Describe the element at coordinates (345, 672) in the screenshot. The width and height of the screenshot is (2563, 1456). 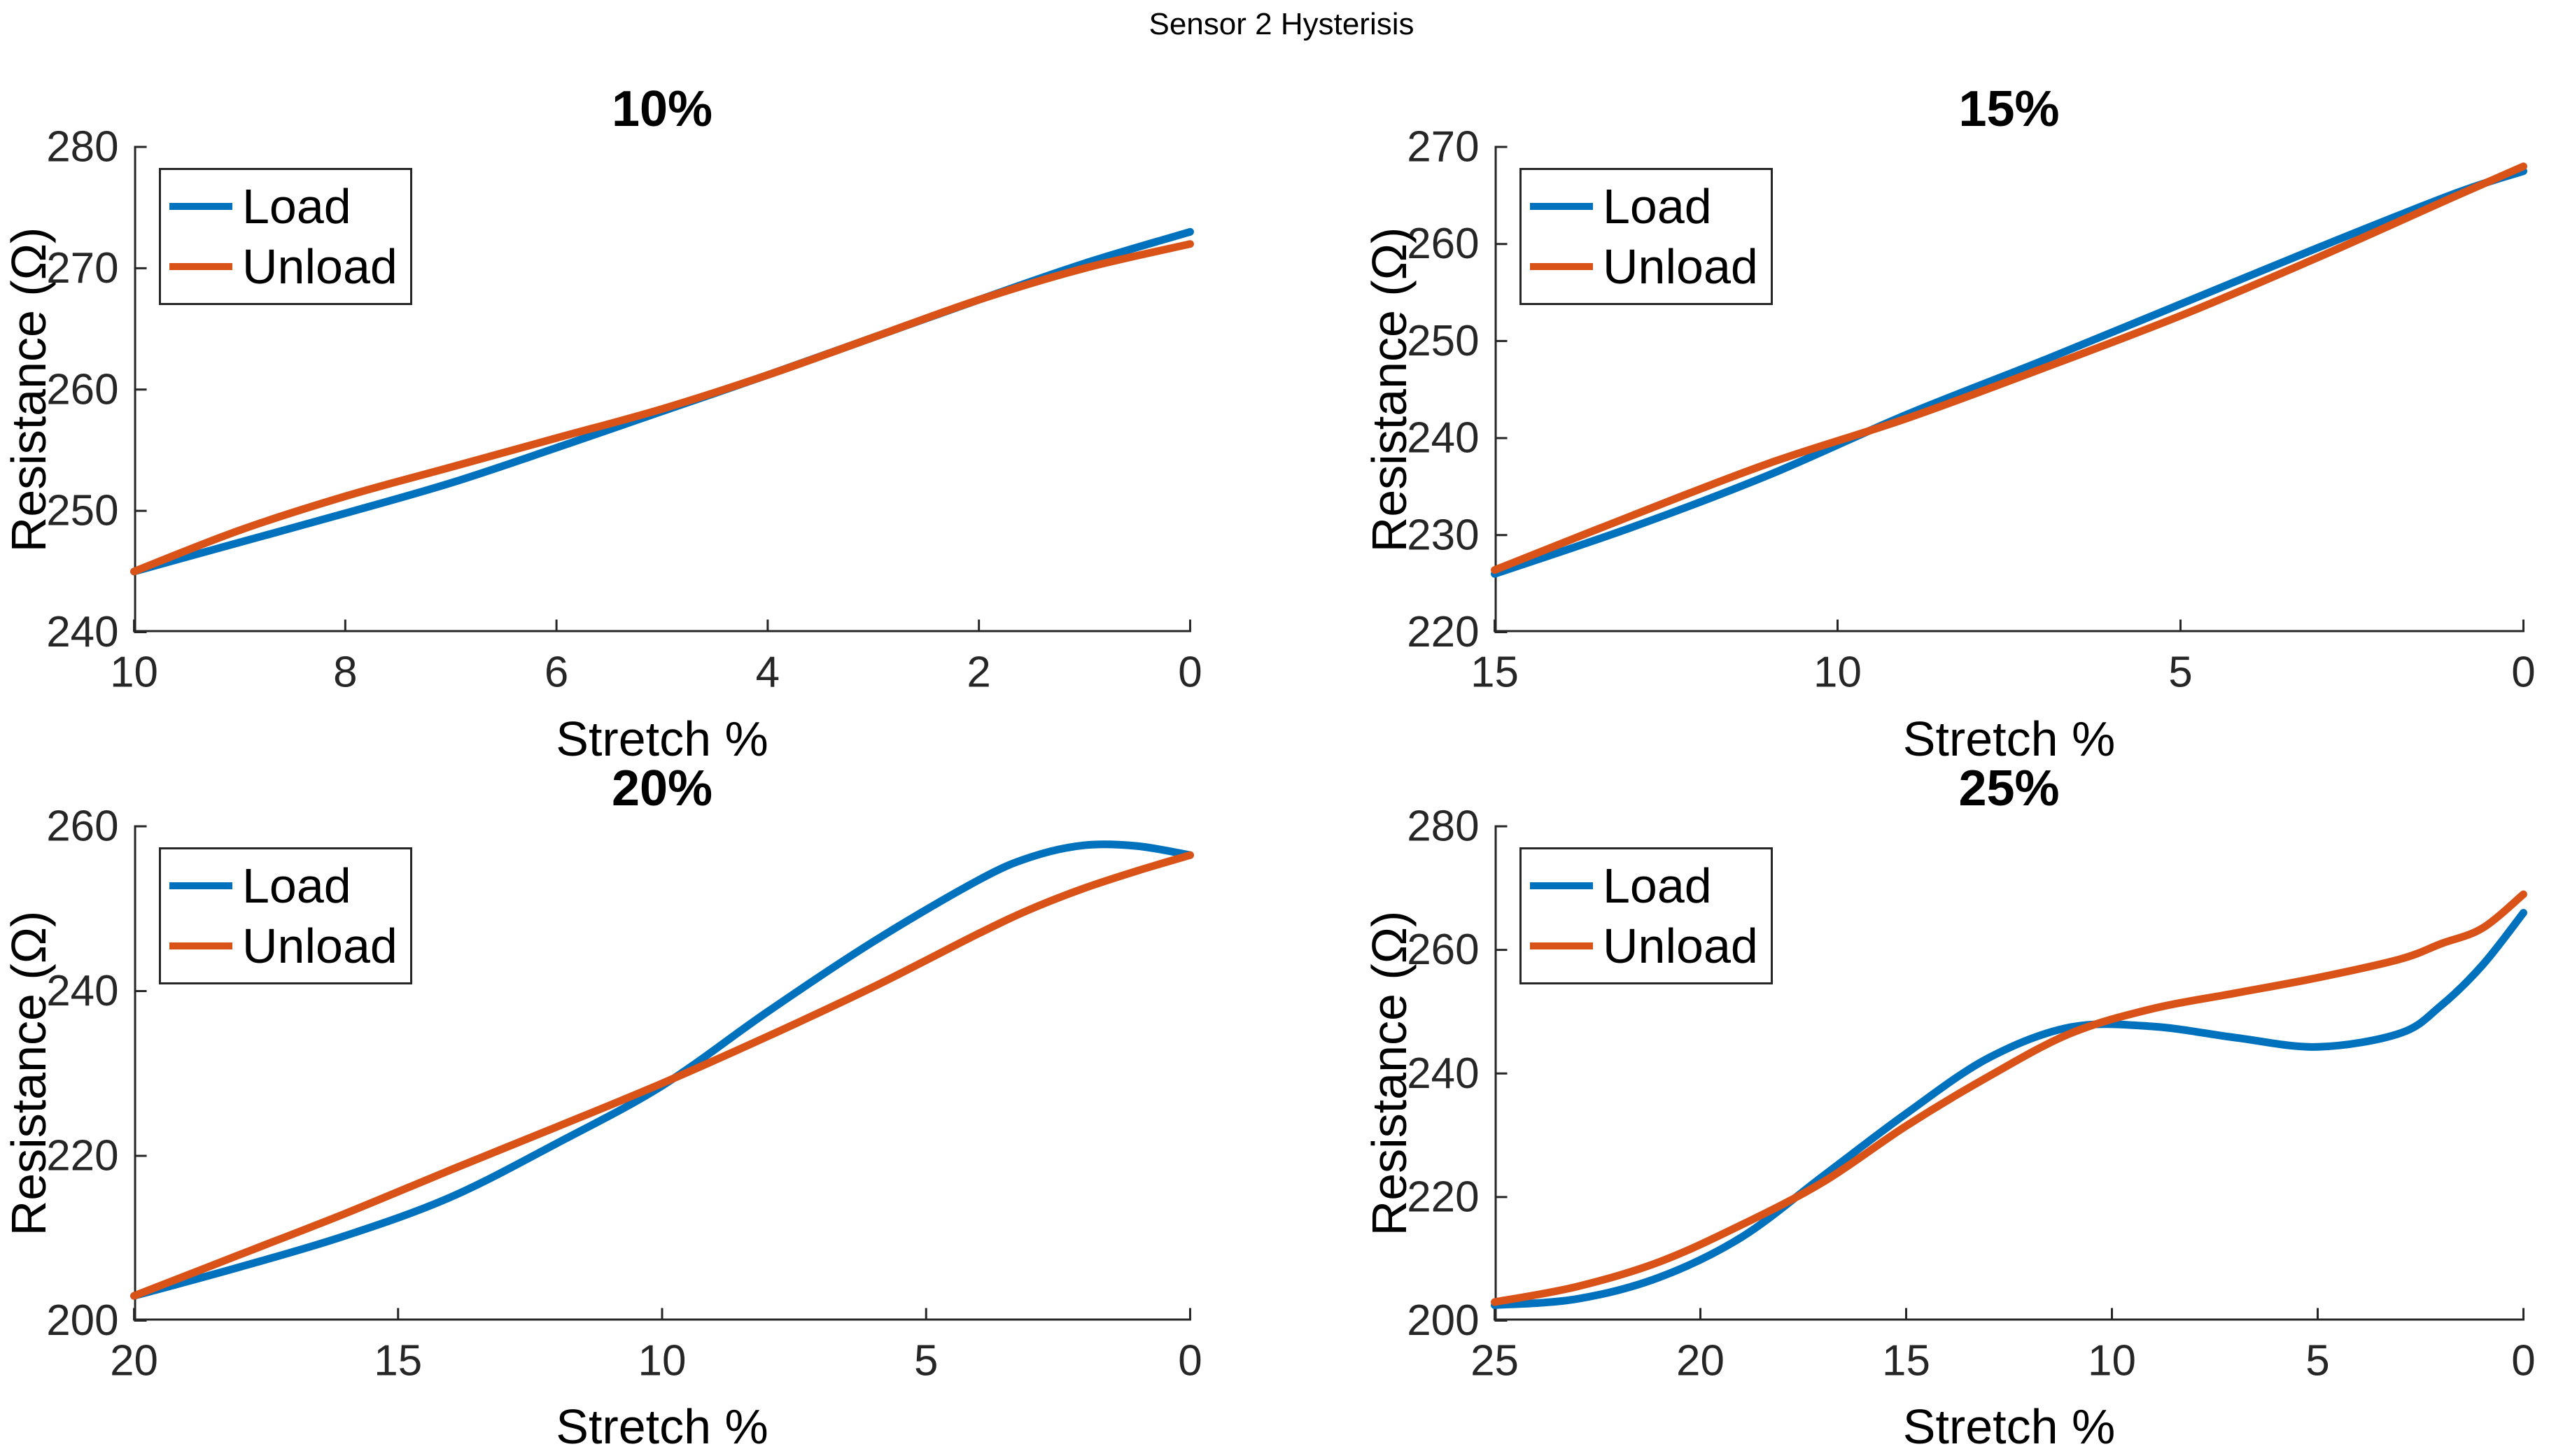
I see `x-tick-label: 8` at that location.